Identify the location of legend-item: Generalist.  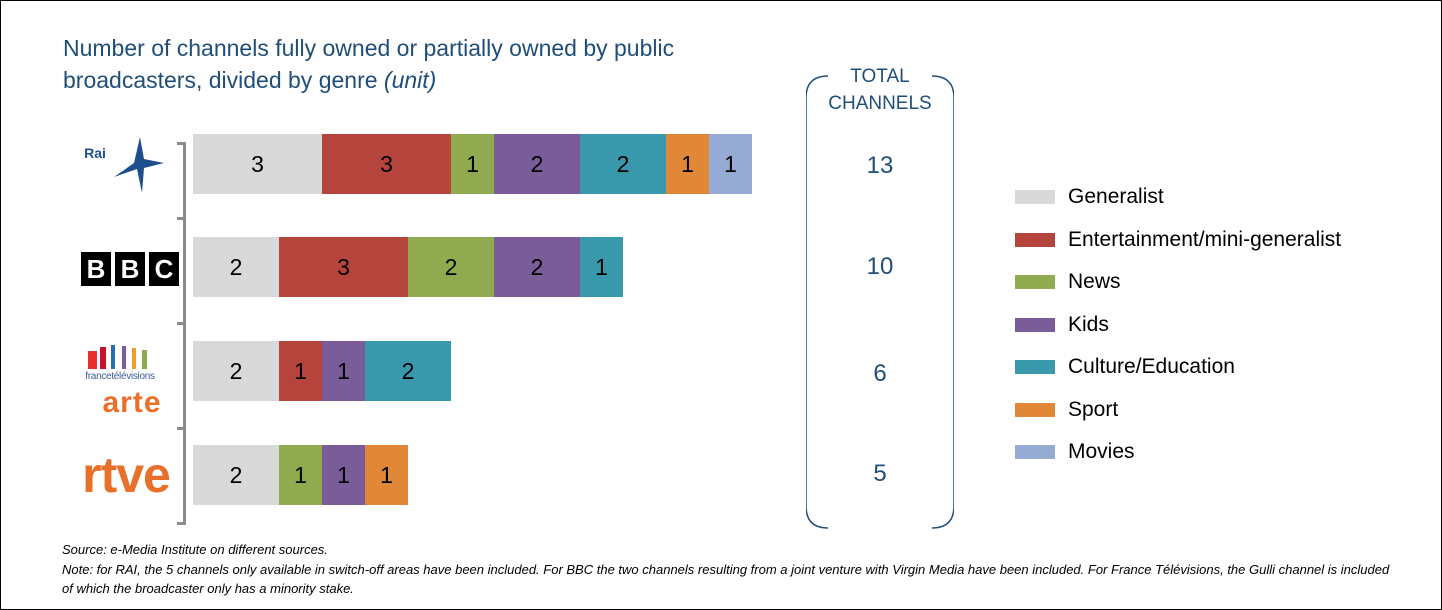
(1089, 197).